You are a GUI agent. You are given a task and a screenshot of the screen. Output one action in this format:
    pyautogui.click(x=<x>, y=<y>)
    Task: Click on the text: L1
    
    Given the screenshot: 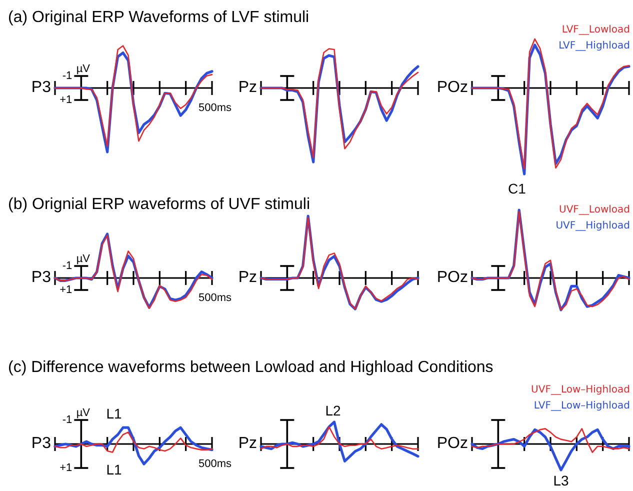 What is the action you would take?
    pyautogui.click(x=114, y=414)
    